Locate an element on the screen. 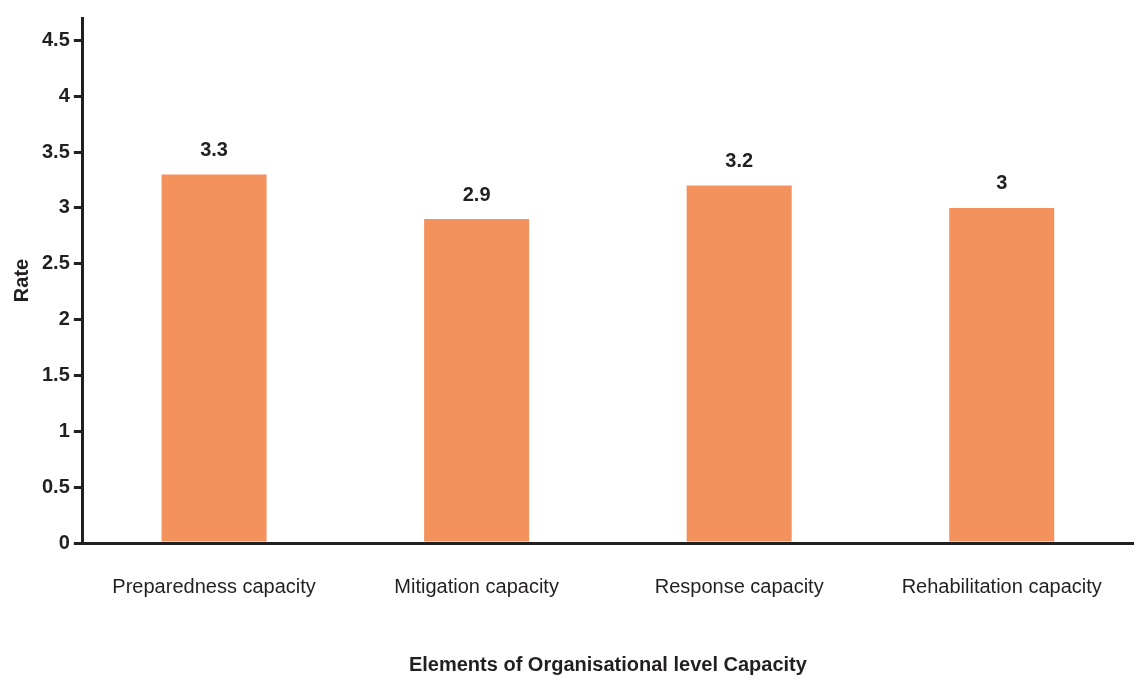  x-tick-label: Preparedness capacity is located at coordinates (214, 585).